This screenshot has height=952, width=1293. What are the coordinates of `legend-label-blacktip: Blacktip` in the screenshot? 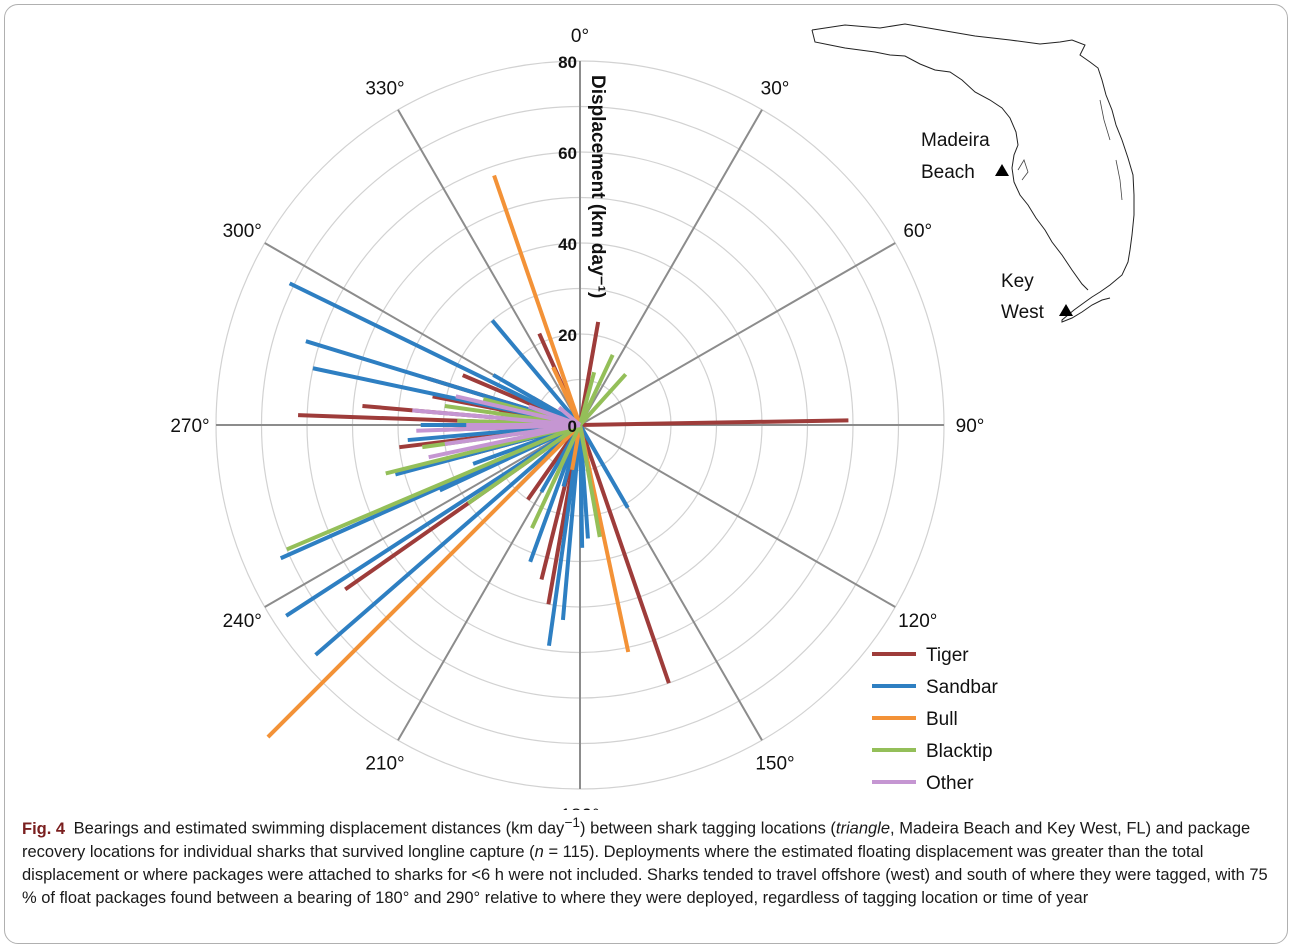 It's located at (959, 751).